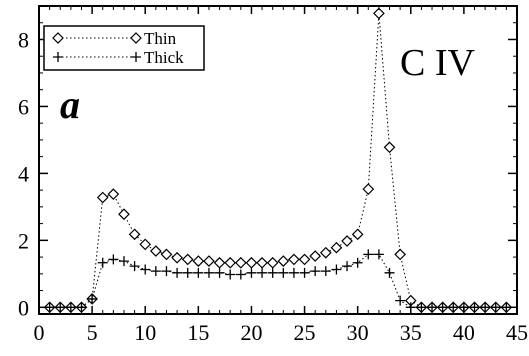 Image resolution: width=529 pixels, height=356 pixels. What do you see at coordinates (411, 332) in the screenshot?
I see `x-tick-label: 35` at bounding box center [411, 332].